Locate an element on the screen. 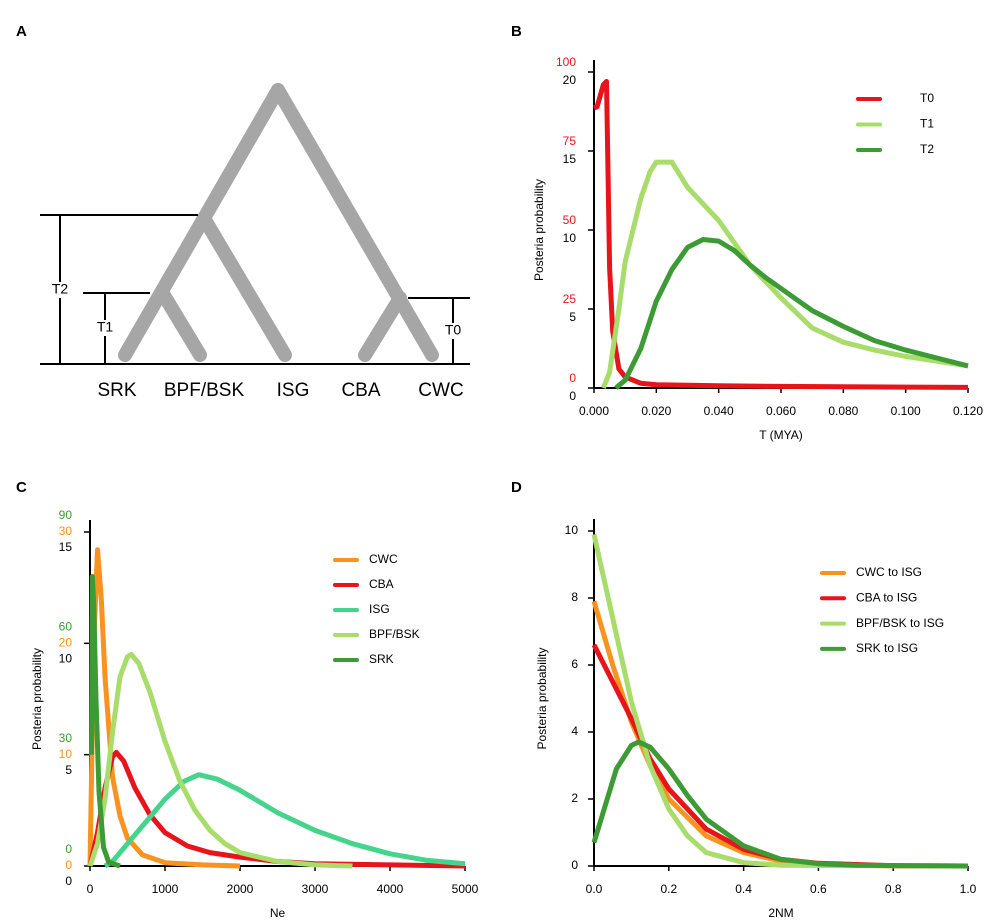 The image size is (1000, 920). x-tick-label: 0.4 is located at coordinates (743, 889).